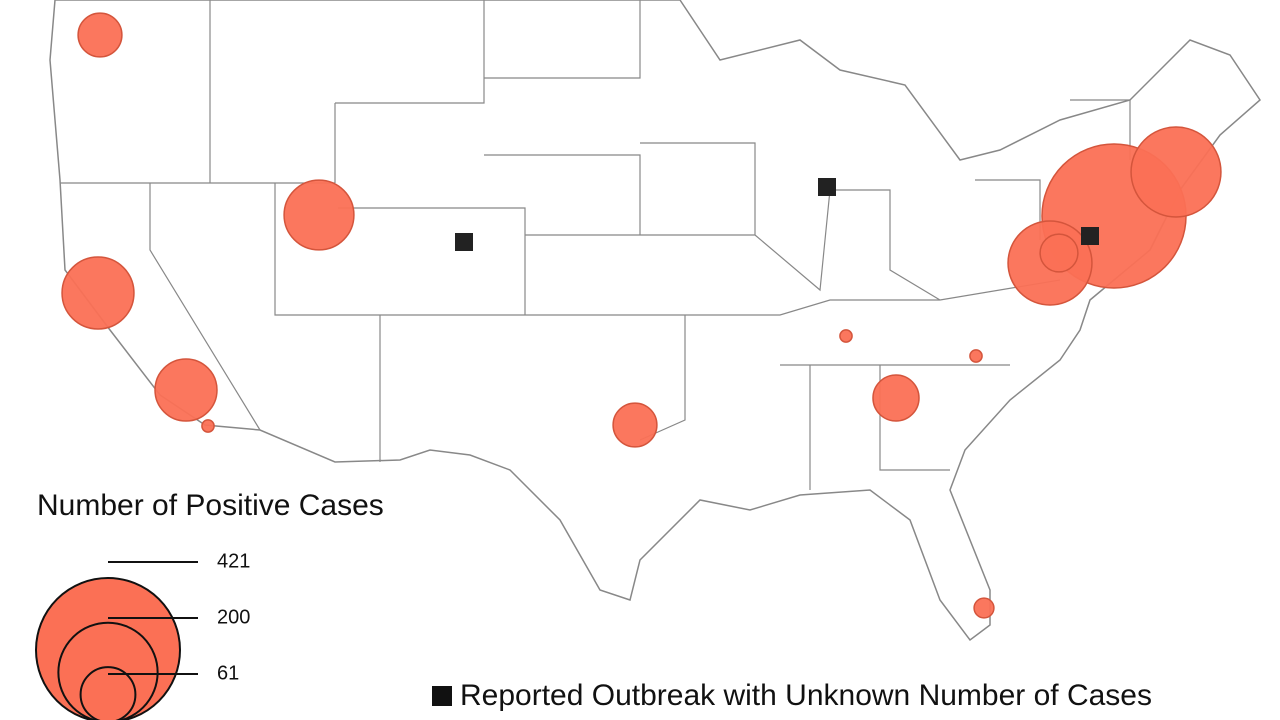  I want to click on legend-size-label: 421, so click(233, 561).